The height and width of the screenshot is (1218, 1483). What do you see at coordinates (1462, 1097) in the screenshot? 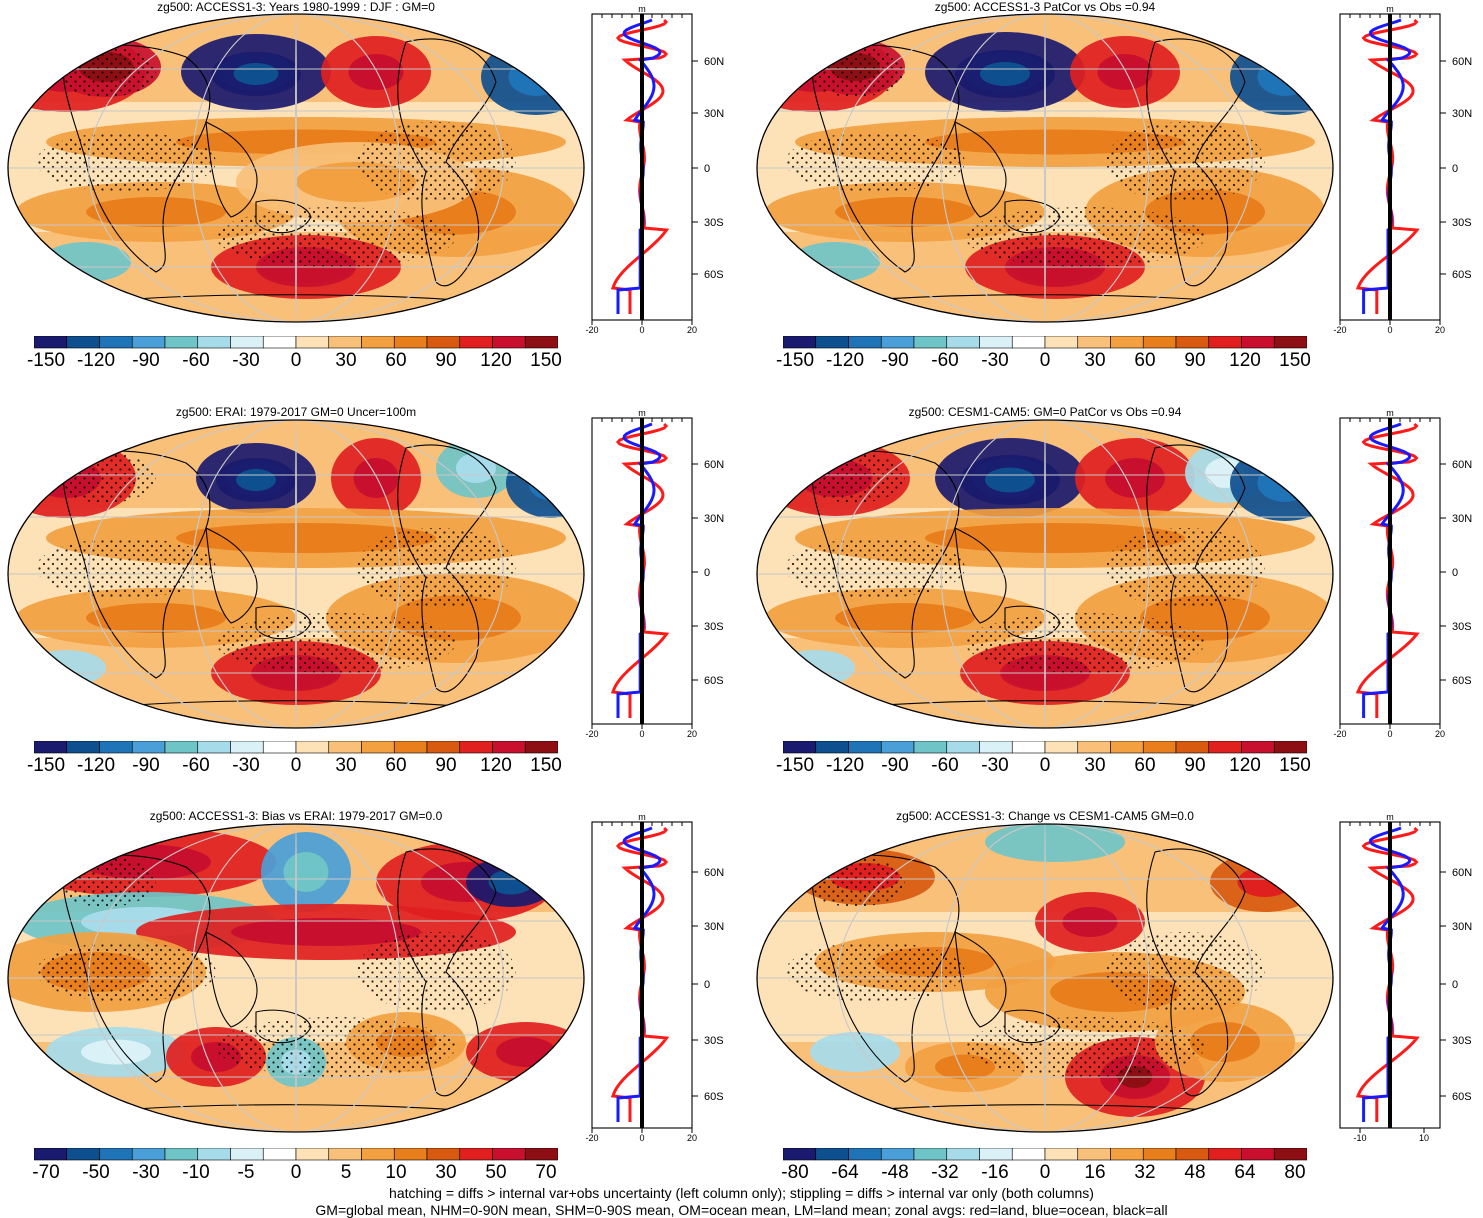
I see `lat-label: 60S` at bounding box center [1462, 1097].